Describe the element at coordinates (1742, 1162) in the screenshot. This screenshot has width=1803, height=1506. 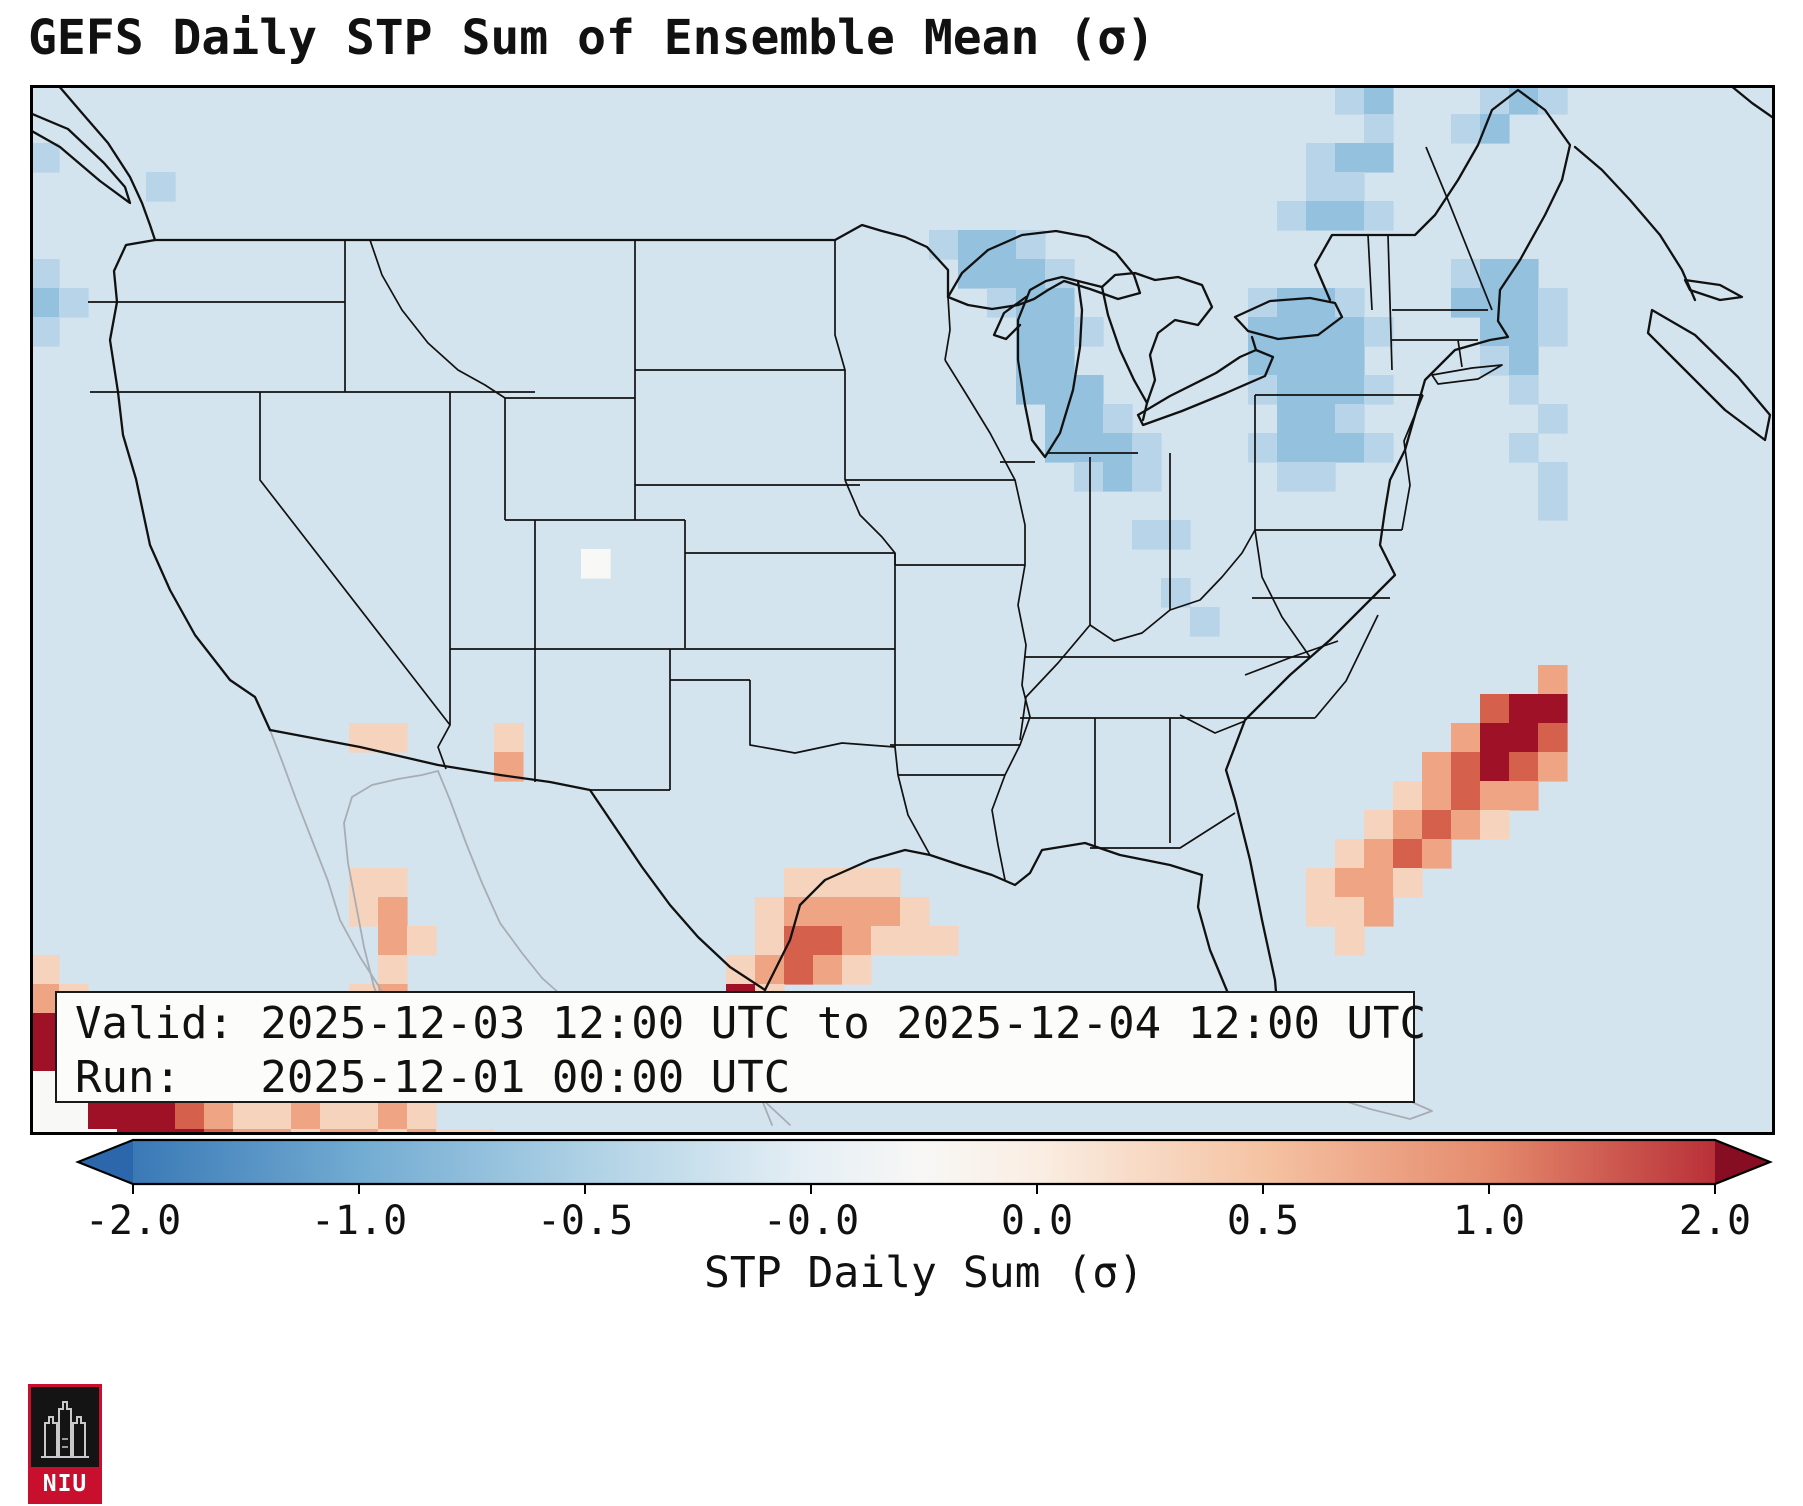
I see `colorbar-right-extend` at that location.